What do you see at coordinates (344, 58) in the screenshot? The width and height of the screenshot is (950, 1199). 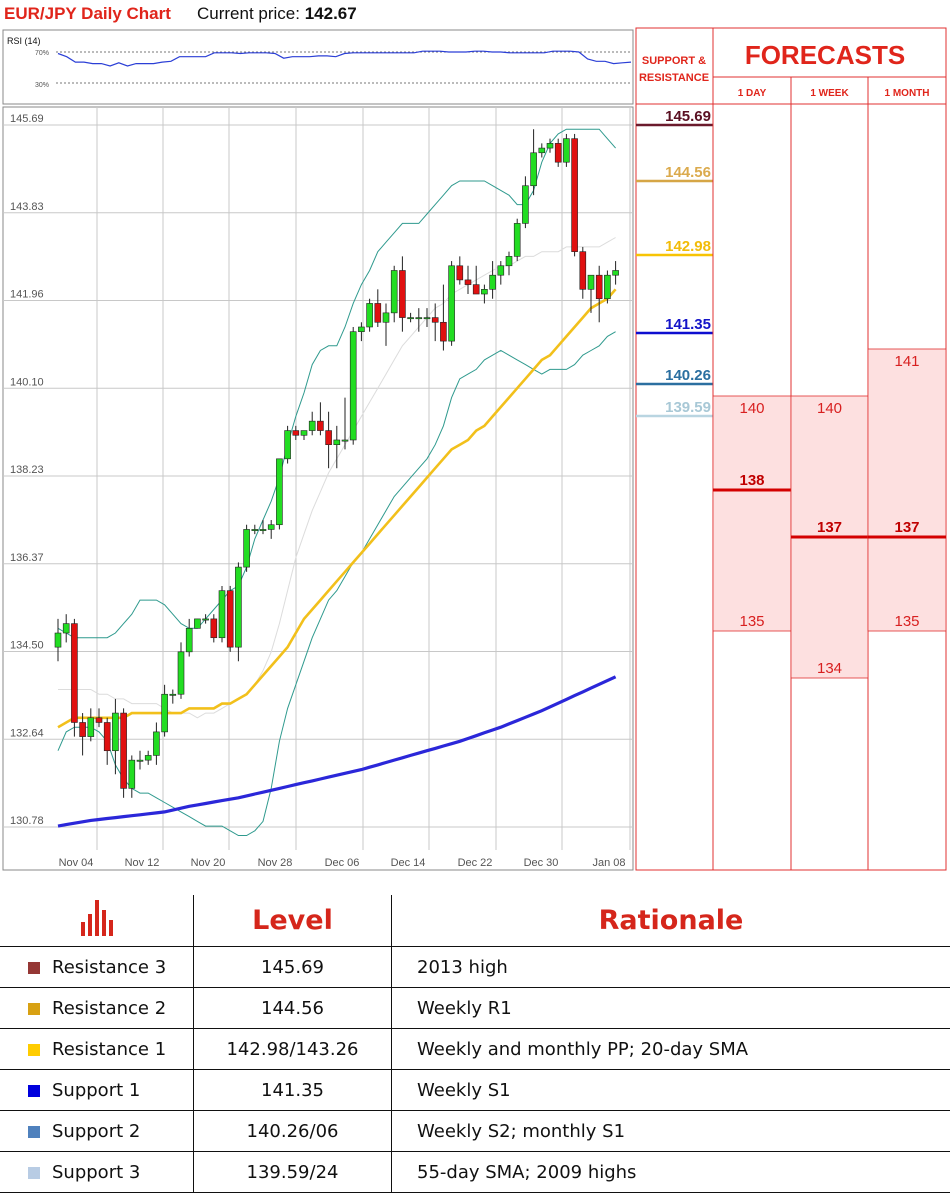 I see `rsi-line` at bounding box center [344, 58].